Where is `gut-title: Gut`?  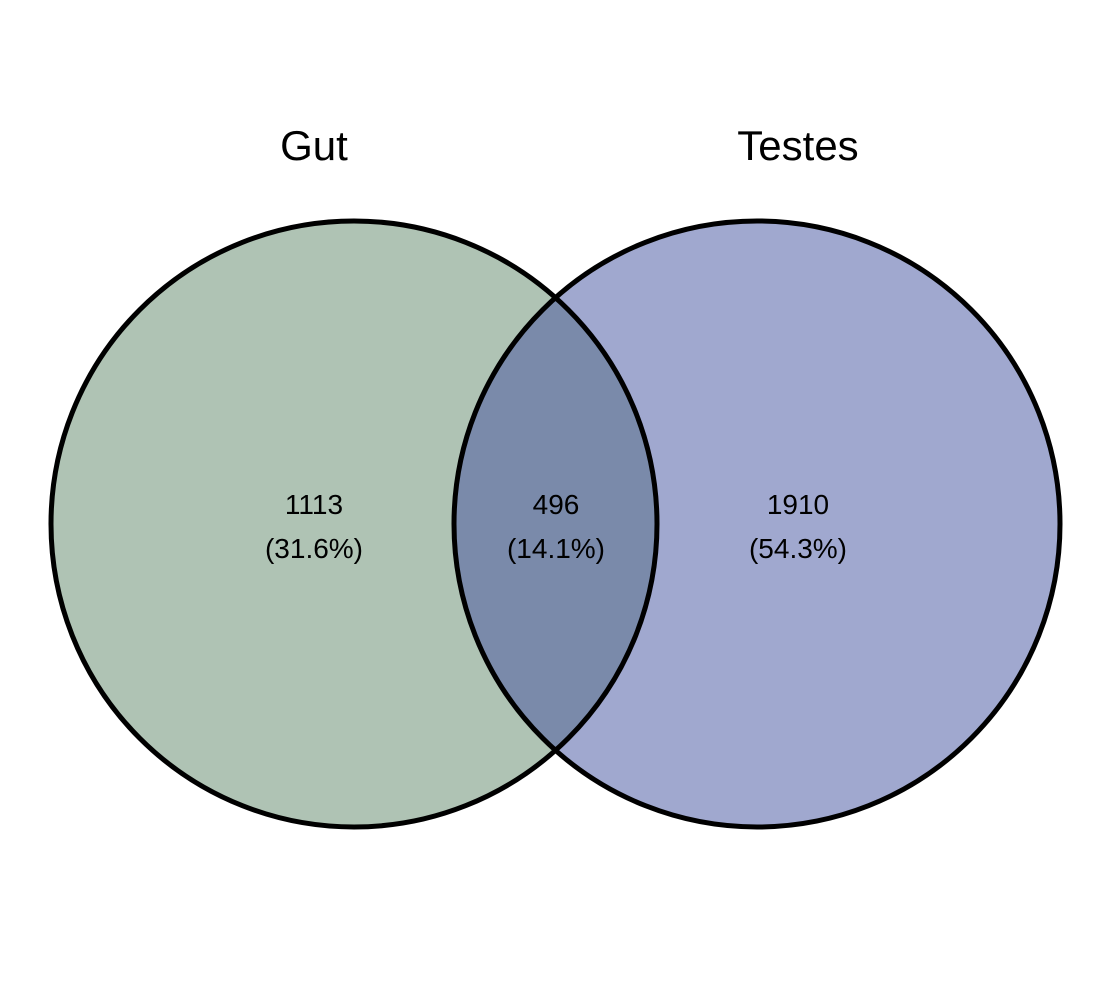
gut-title: Gut is located at coordinates (314, 145).